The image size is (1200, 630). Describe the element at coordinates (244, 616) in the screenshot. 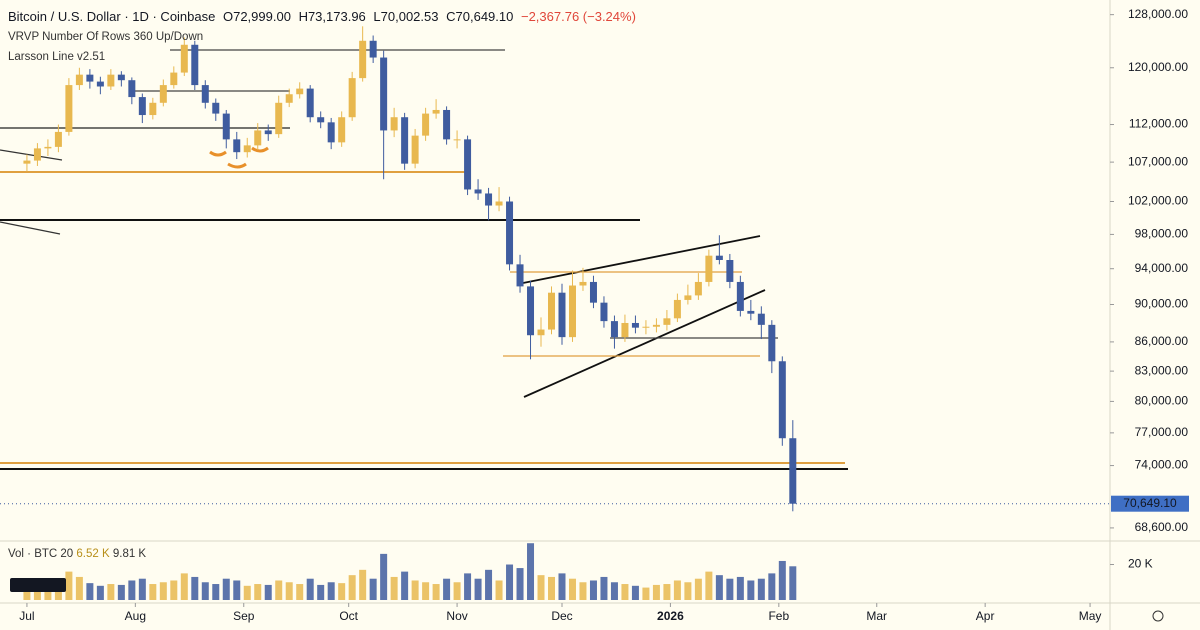

I see `x-tick-label: Sep` at that location.